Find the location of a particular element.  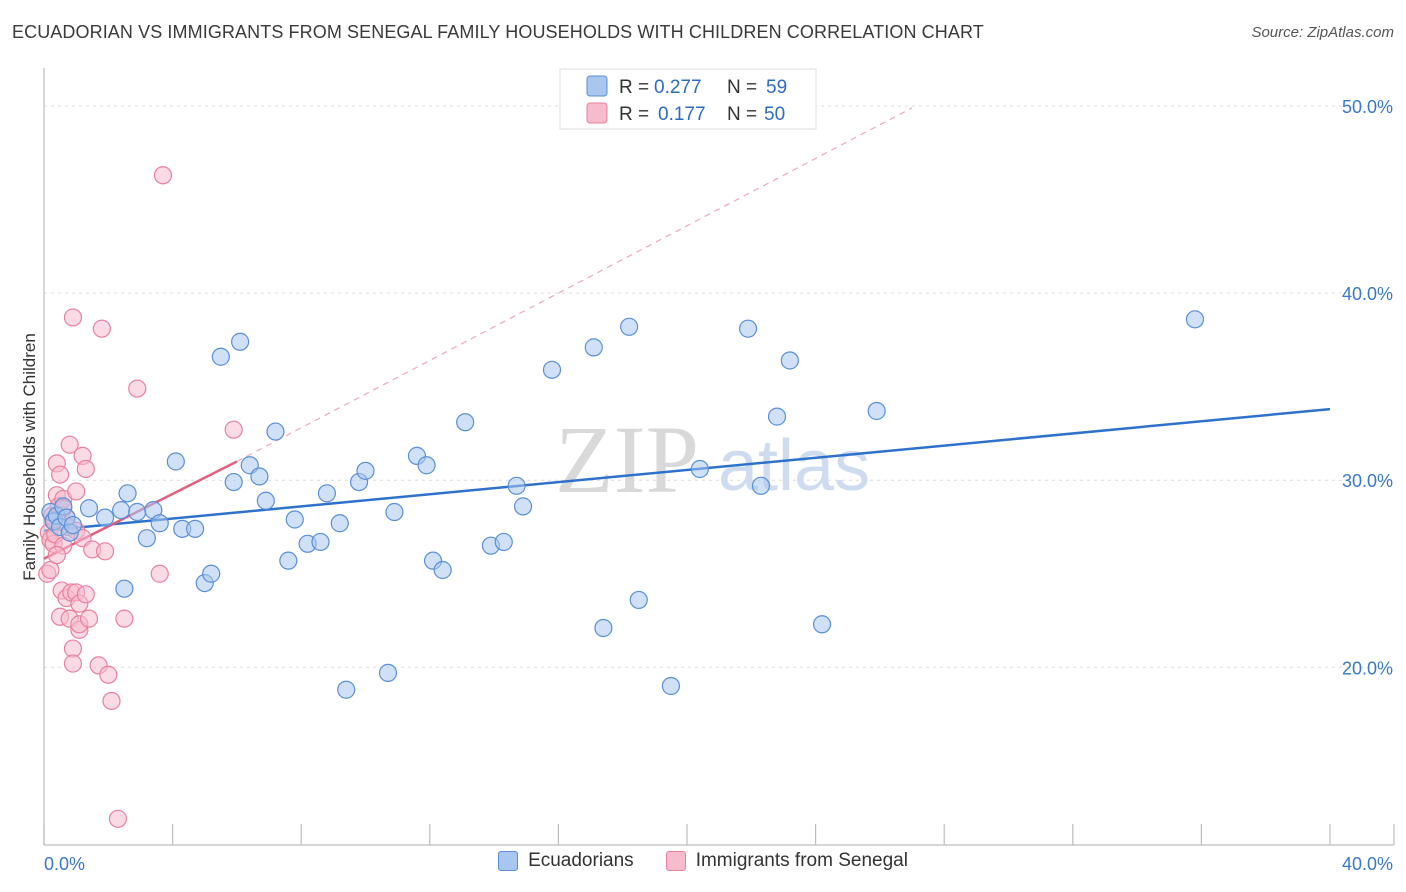

legend-n-value-2: 50 is located at coordinates (774, 114).